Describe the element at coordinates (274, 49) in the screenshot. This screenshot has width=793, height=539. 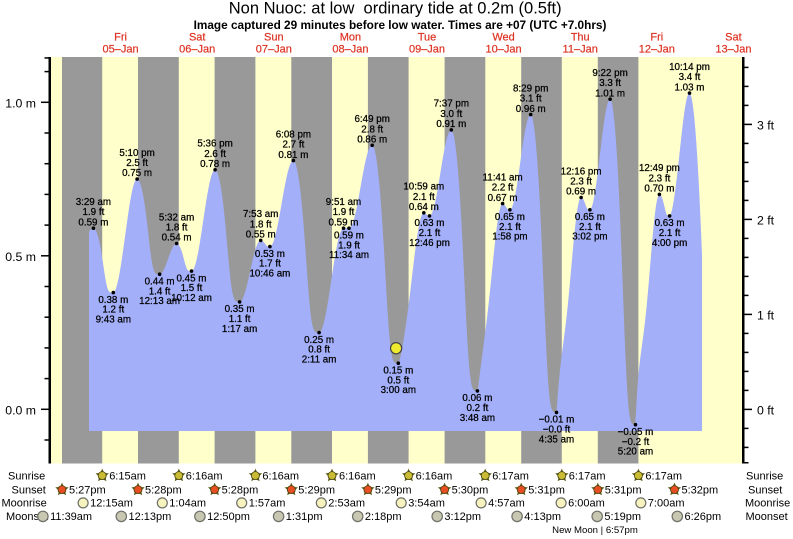
I see `svg-text: 07–Jan` at that location.